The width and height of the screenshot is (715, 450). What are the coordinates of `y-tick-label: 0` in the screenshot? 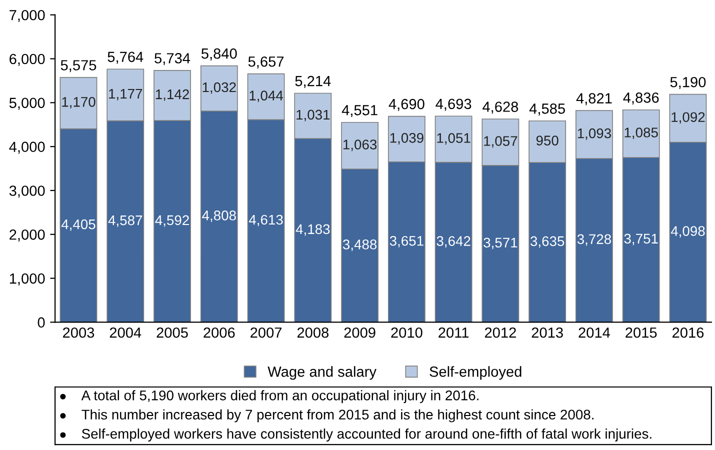 It's located at (41, 322).